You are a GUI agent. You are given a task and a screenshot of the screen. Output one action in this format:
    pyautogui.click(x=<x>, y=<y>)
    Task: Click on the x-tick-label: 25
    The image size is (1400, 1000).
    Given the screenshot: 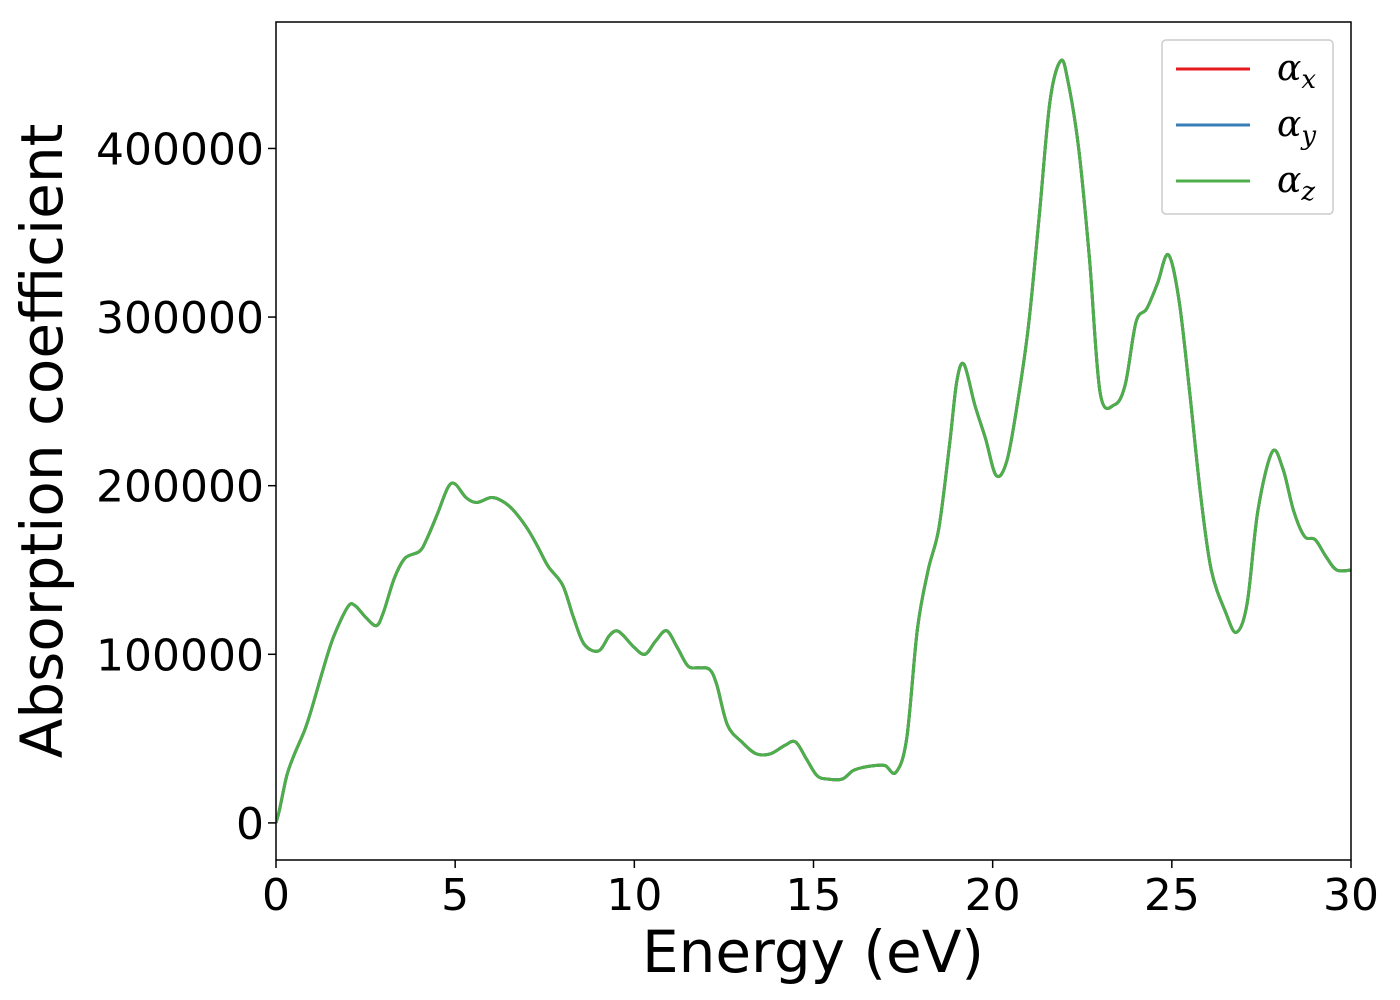 What is the action you would take?
    pyautogui.click(x=1172, y=895)
    